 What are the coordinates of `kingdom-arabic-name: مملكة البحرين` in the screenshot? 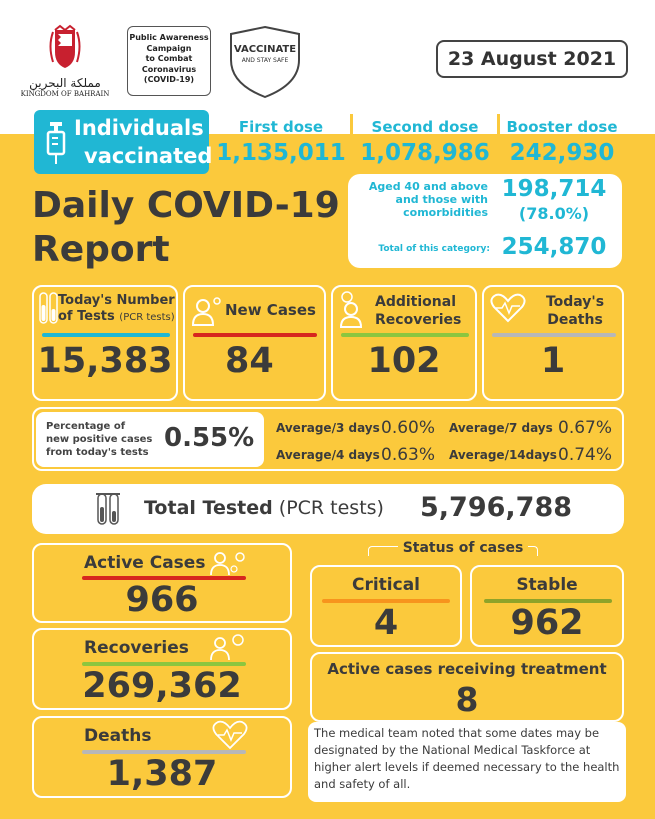 It's located at (65, 83).